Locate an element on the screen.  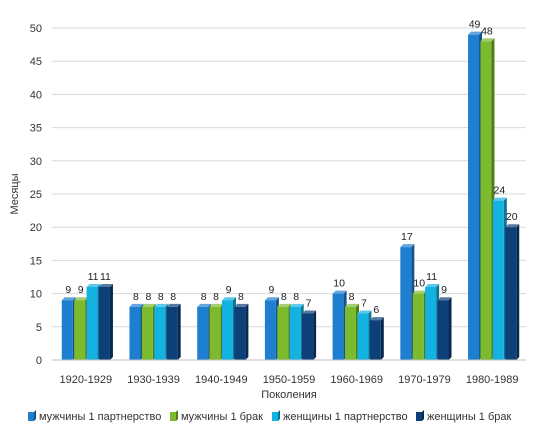
y-axis-title: Месяцы is located at coordinates (15, 193).